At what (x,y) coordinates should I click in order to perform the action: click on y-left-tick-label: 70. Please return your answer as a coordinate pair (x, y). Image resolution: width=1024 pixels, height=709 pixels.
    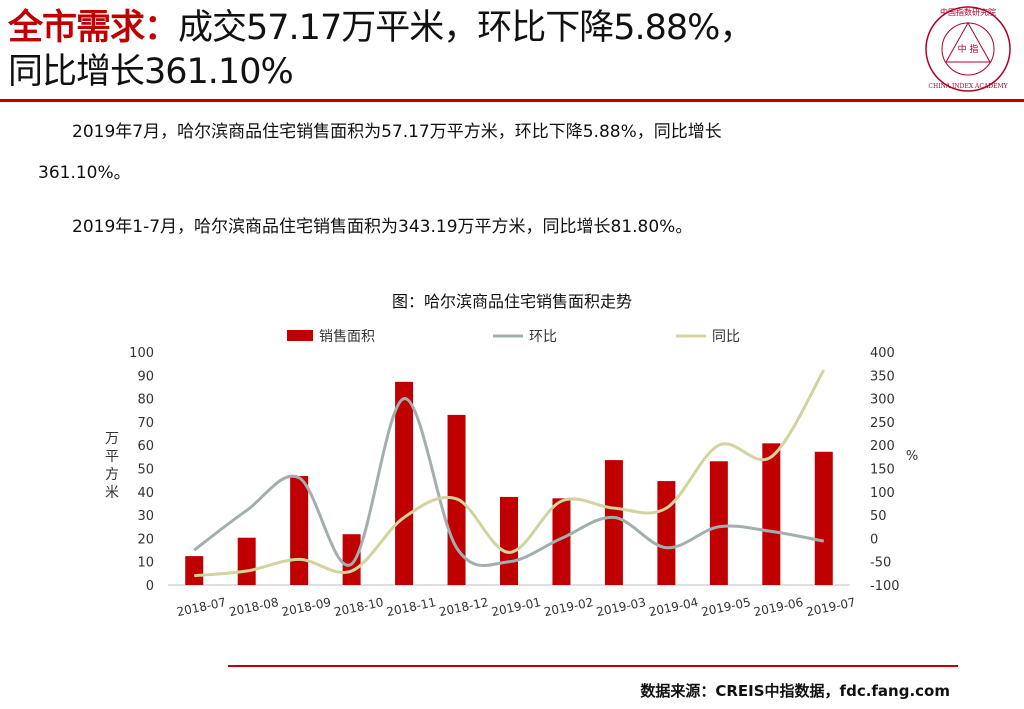
    Looking at the image, I should click on (145, 423).